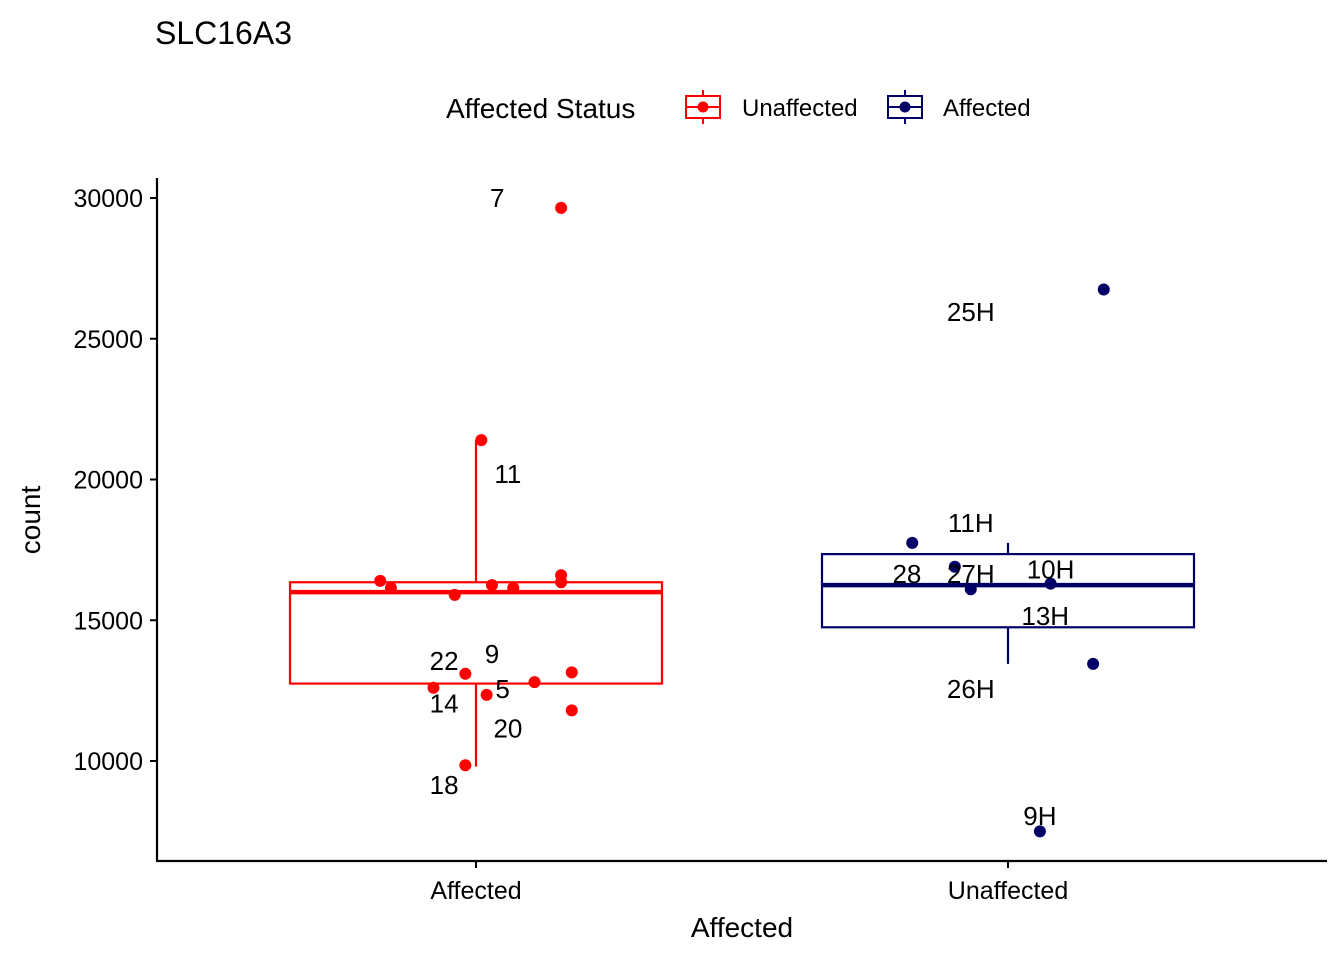  What do you see at coordinates (444, 703) in the screenshot?
I see `point-label: 14` at bounding box center [444, 703].